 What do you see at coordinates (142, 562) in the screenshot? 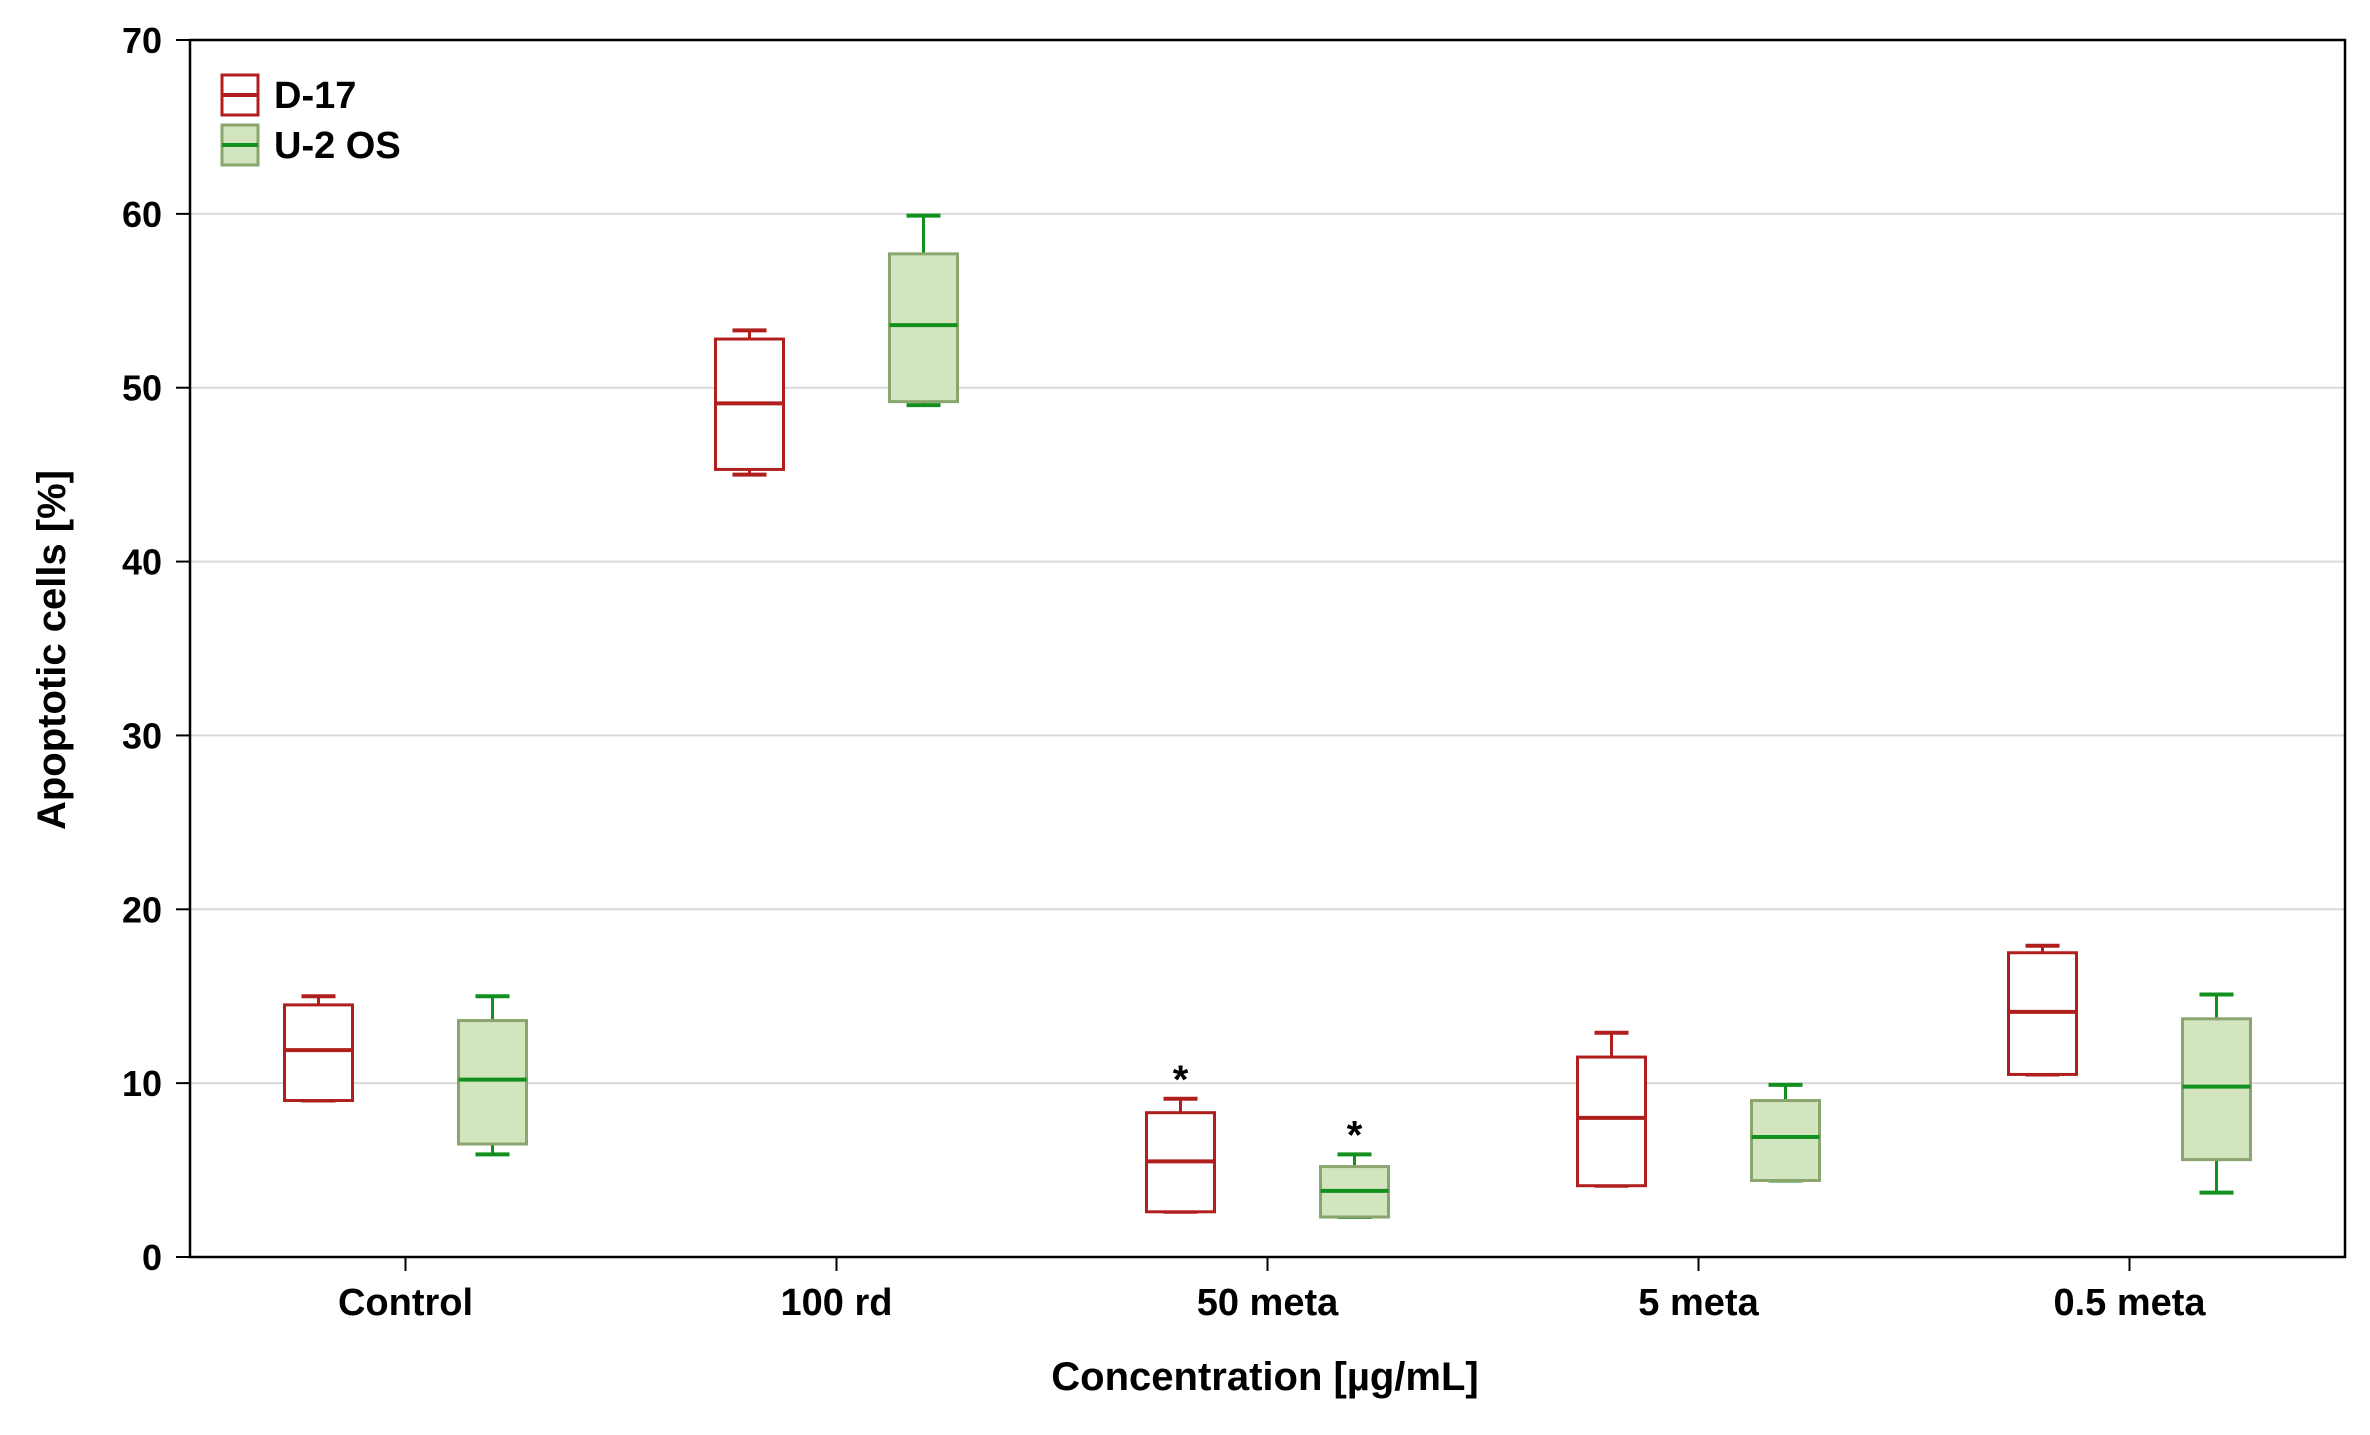
I see `y-tick-label: 40` at bounding box center [142, 562].